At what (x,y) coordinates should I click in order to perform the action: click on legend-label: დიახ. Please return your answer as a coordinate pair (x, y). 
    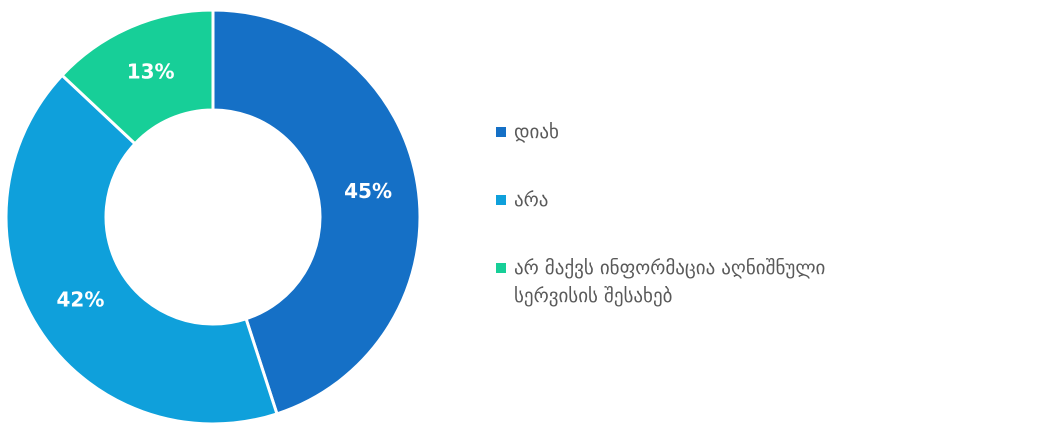
    Looking at the image, I should click on (536, 132).